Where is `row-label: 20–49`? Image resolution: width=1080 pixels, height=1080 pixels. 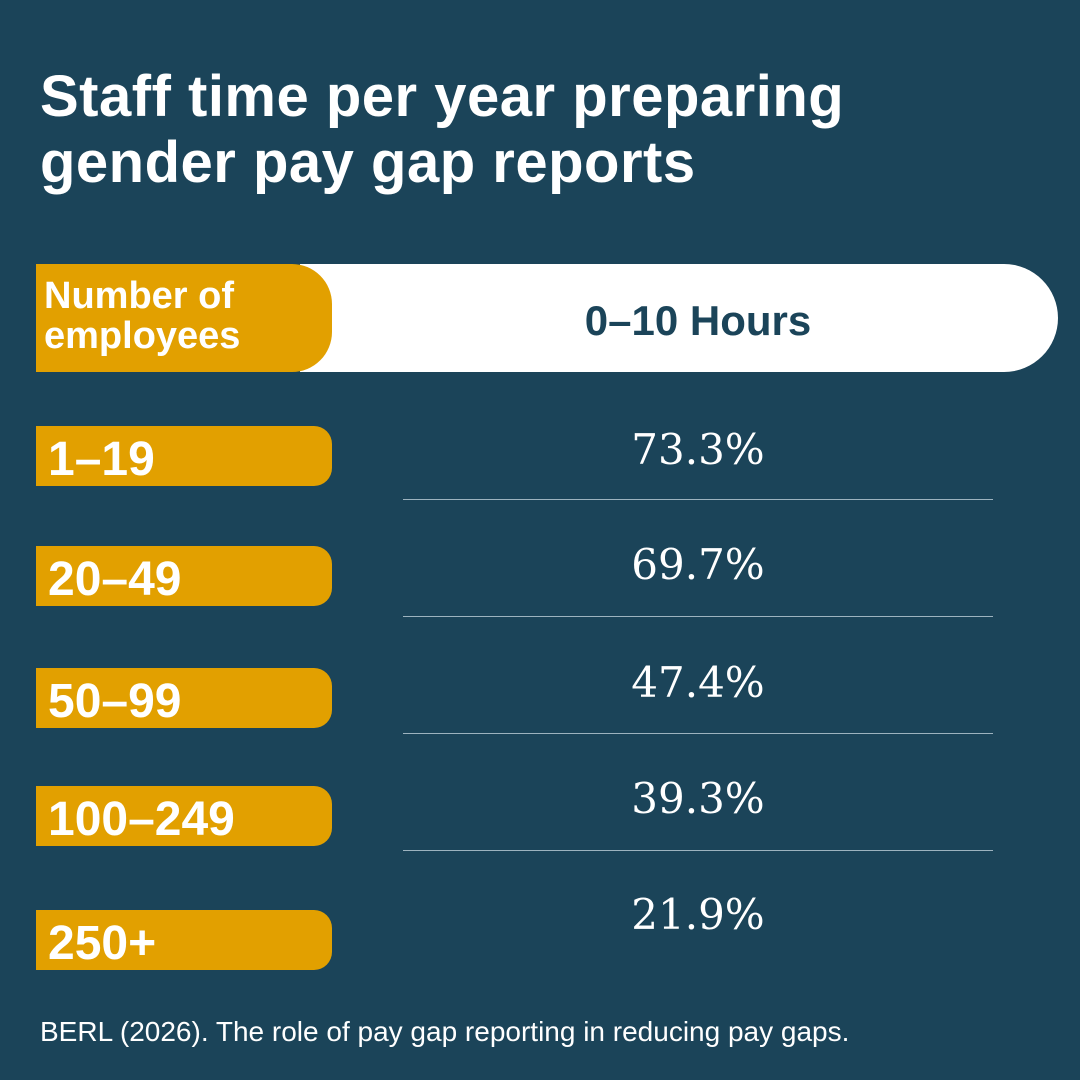 row-label: 20–49 is located at coordinates (115, 579).